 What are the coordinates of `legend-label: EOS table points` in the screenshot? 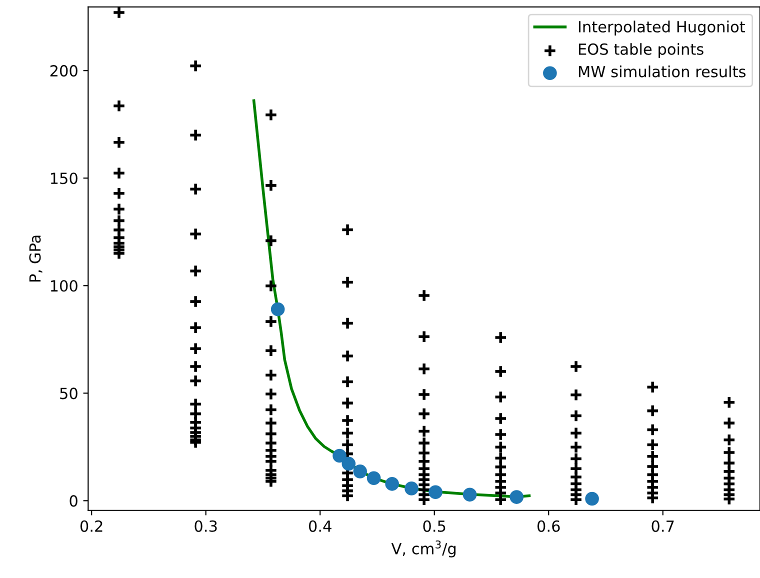 It's located at (641, 50).